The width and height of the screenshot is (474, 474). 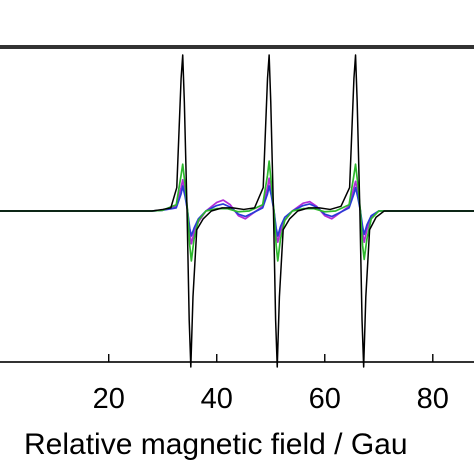 I want to click on x-tick-label-60: 60, so click(x=325, y=399).